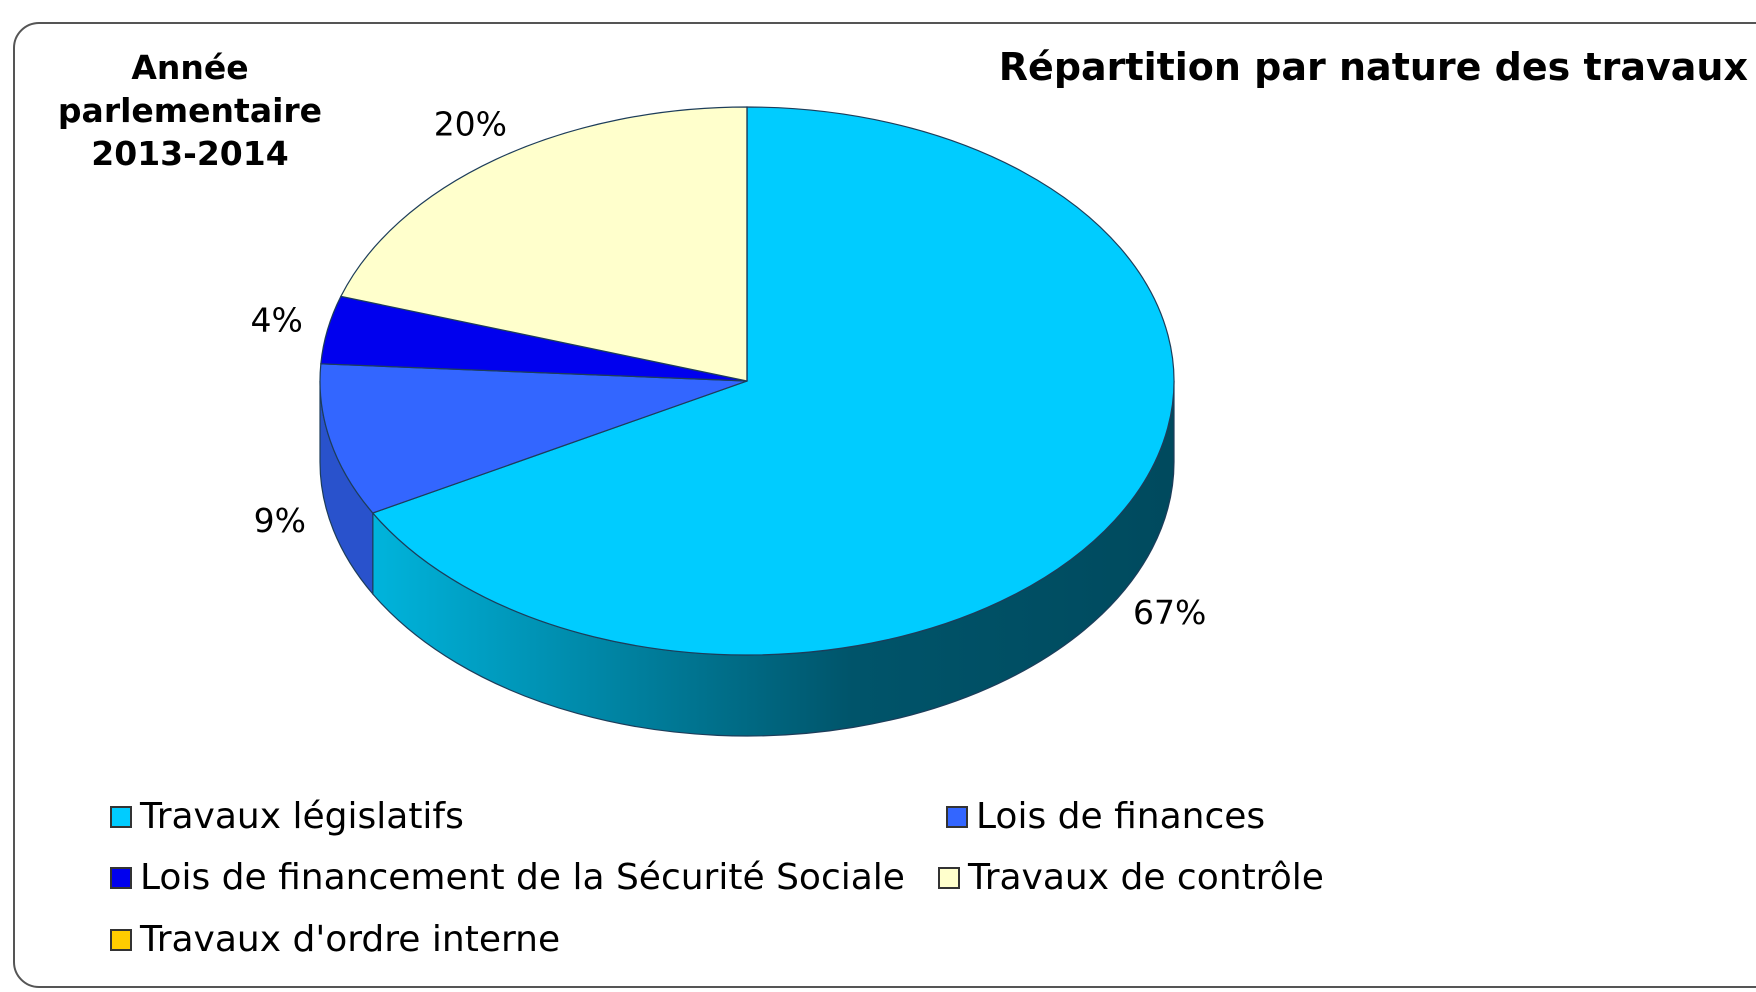  What do you see at coordinates (350, 939) in the screenshot?
I see `legend-label: Travaux d'ordre interne` at bounding box center [350, 939].